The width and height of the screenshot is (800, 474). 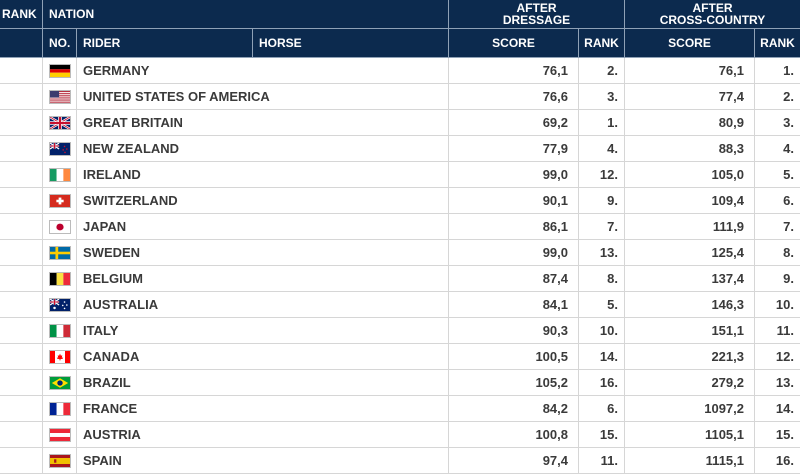 I want to click on header-after-cross-country: AFTER CROSS-COUNTRY, so click(x=712, y=14).